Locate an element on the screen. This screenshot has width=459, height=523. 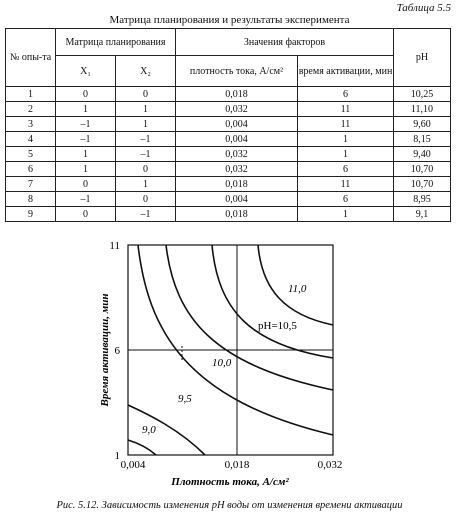
table-cell: 7 is located at coordinates (30, 184).